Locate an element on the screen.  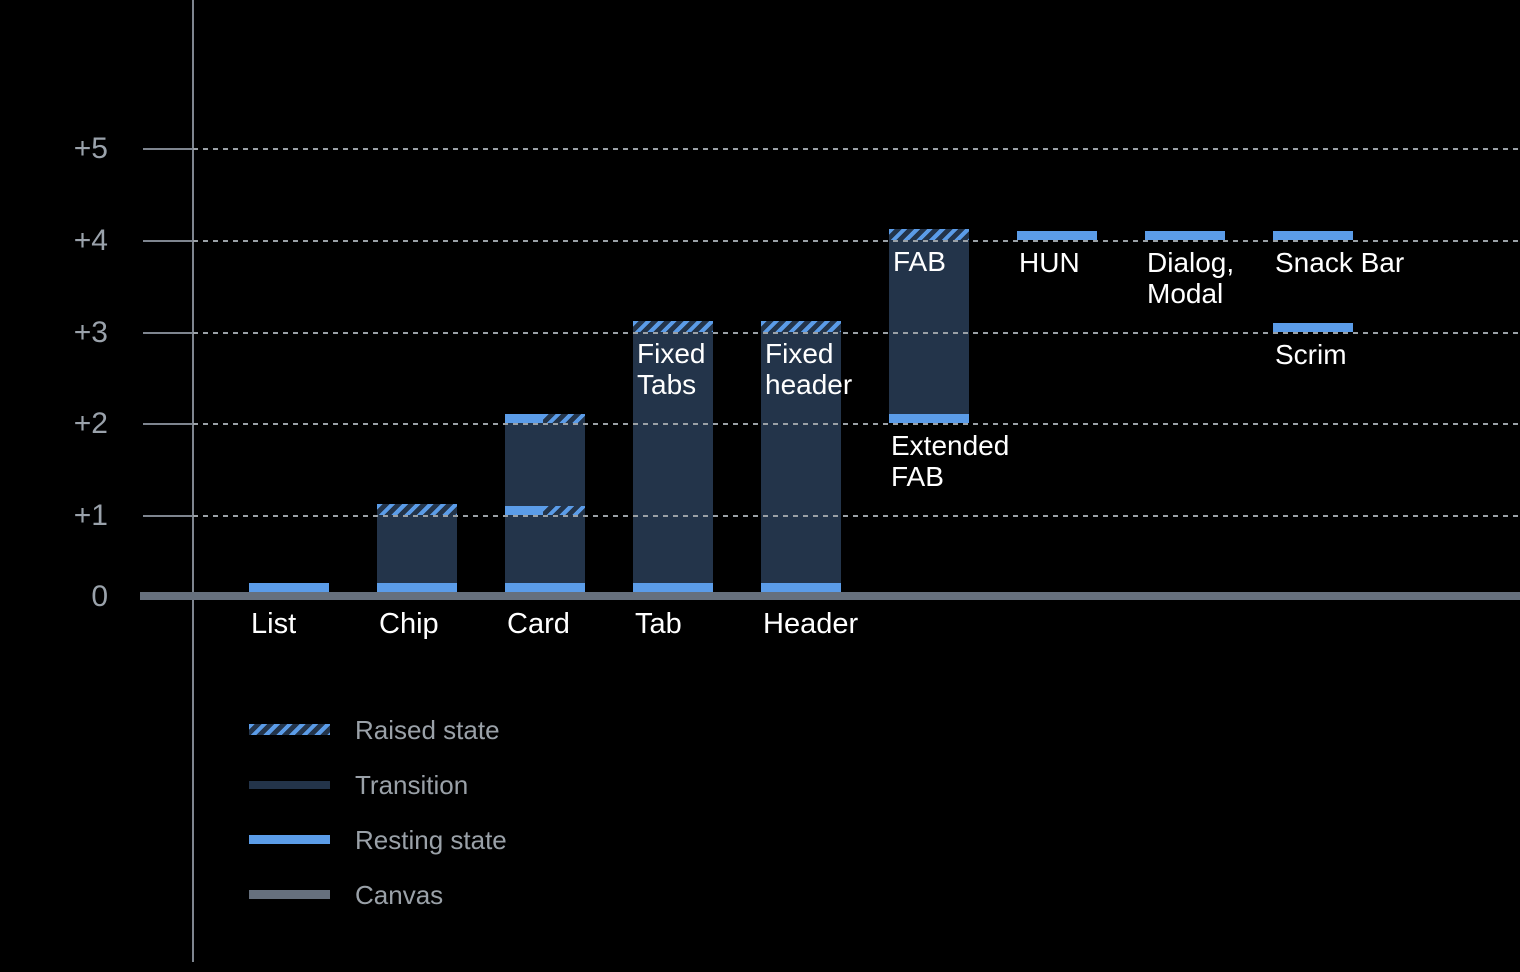
legend-label: Resting state is located at coordinates (431, 839).